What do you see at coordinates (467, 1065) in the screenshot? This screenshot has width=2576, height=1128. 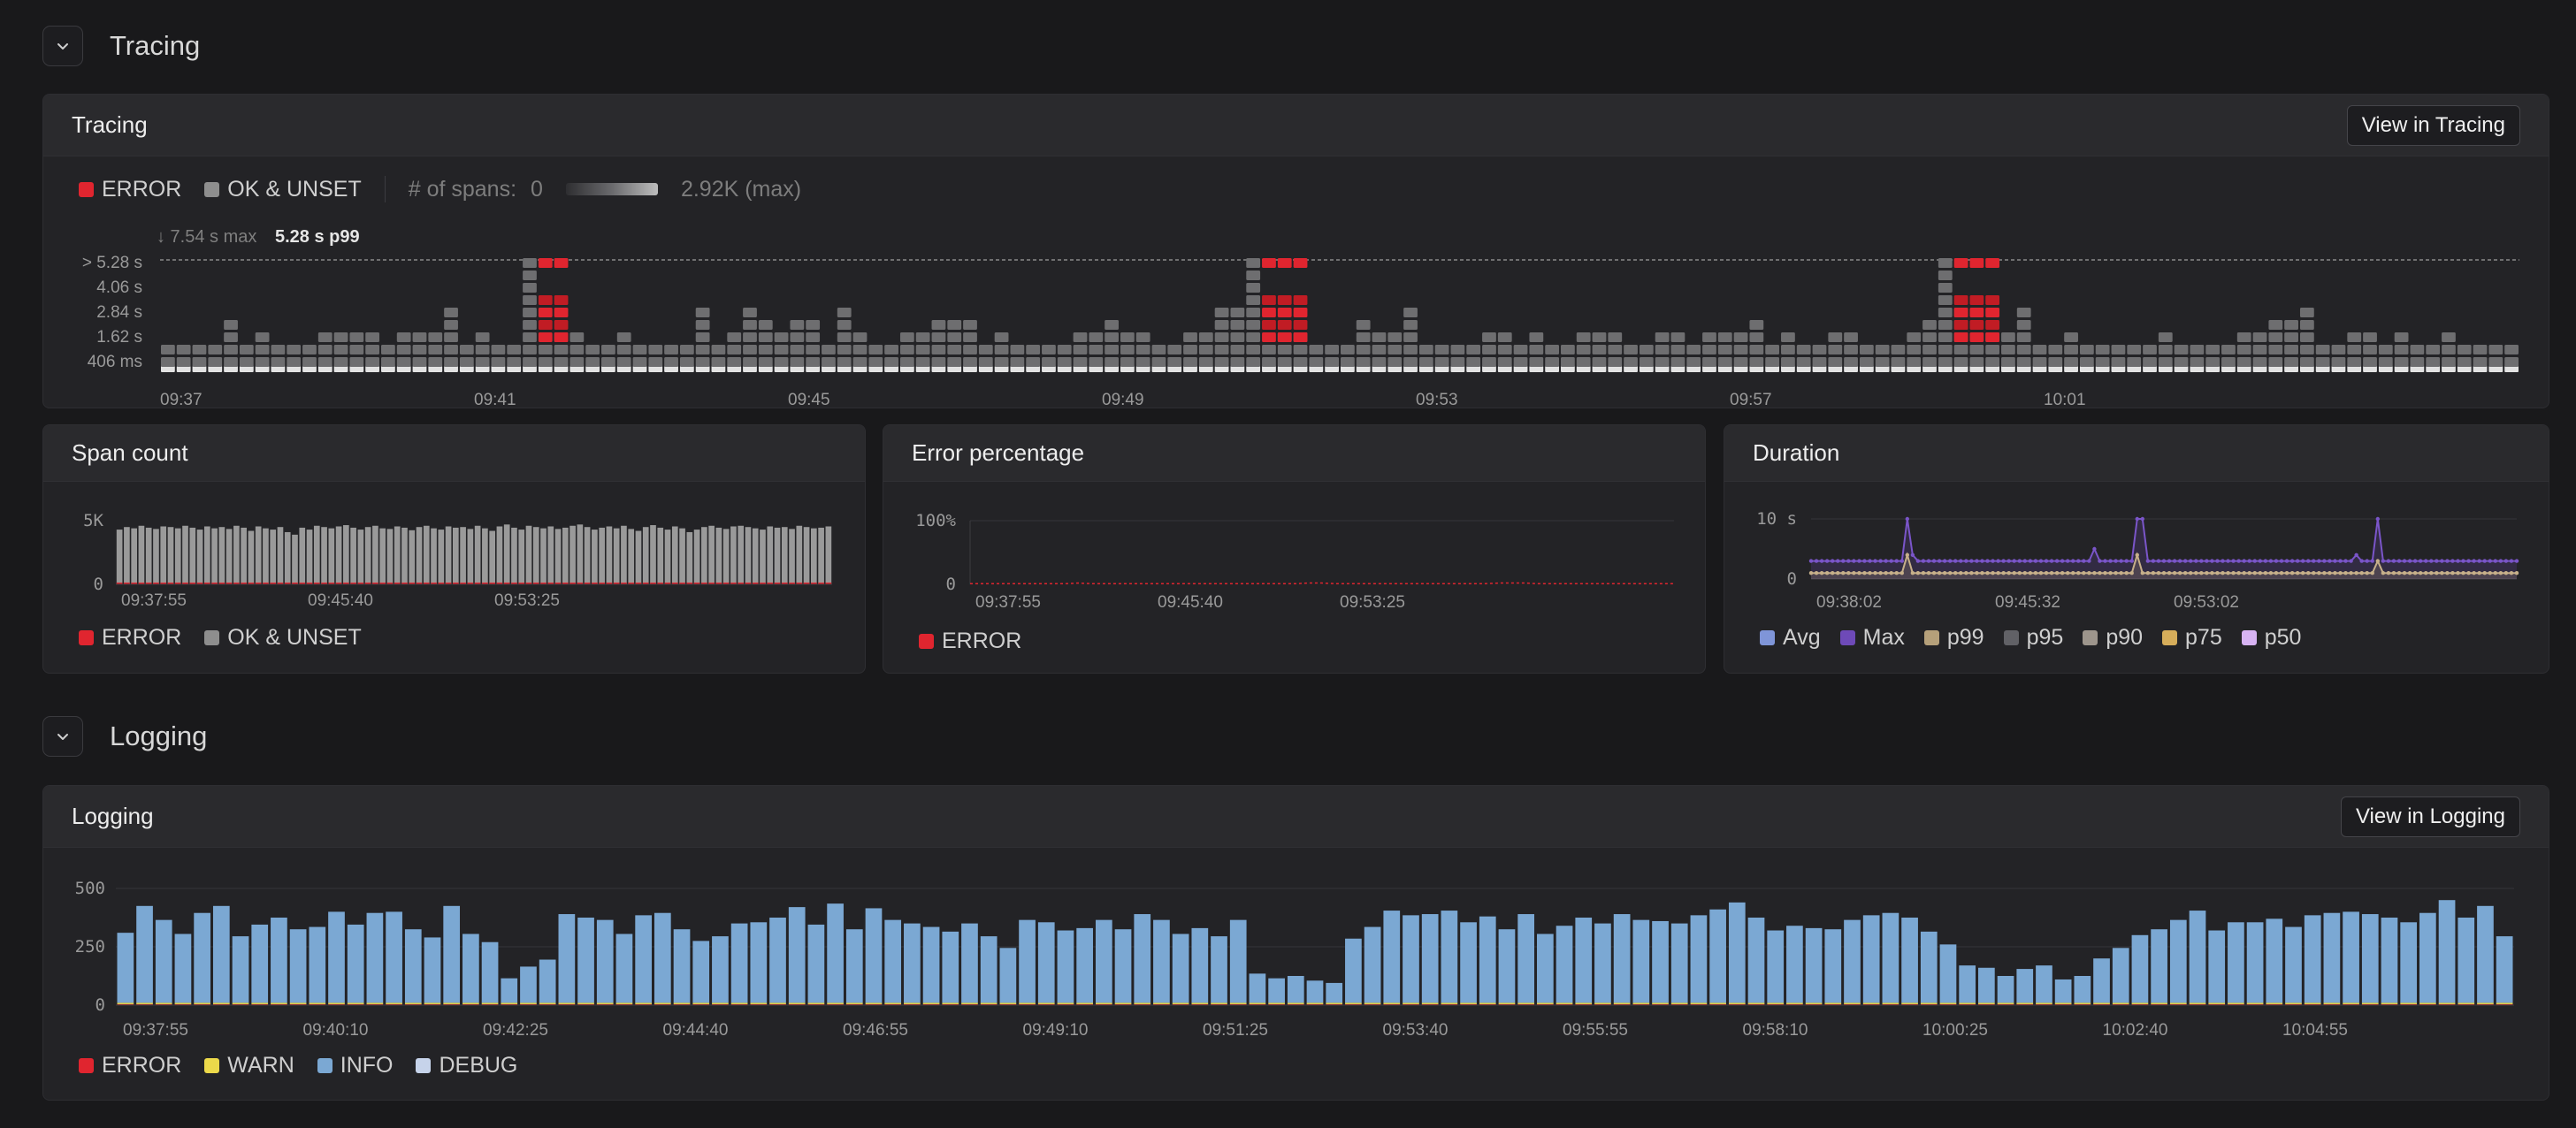 I see `legend-debug: DEBUG` at bounding box center [467, 1065].